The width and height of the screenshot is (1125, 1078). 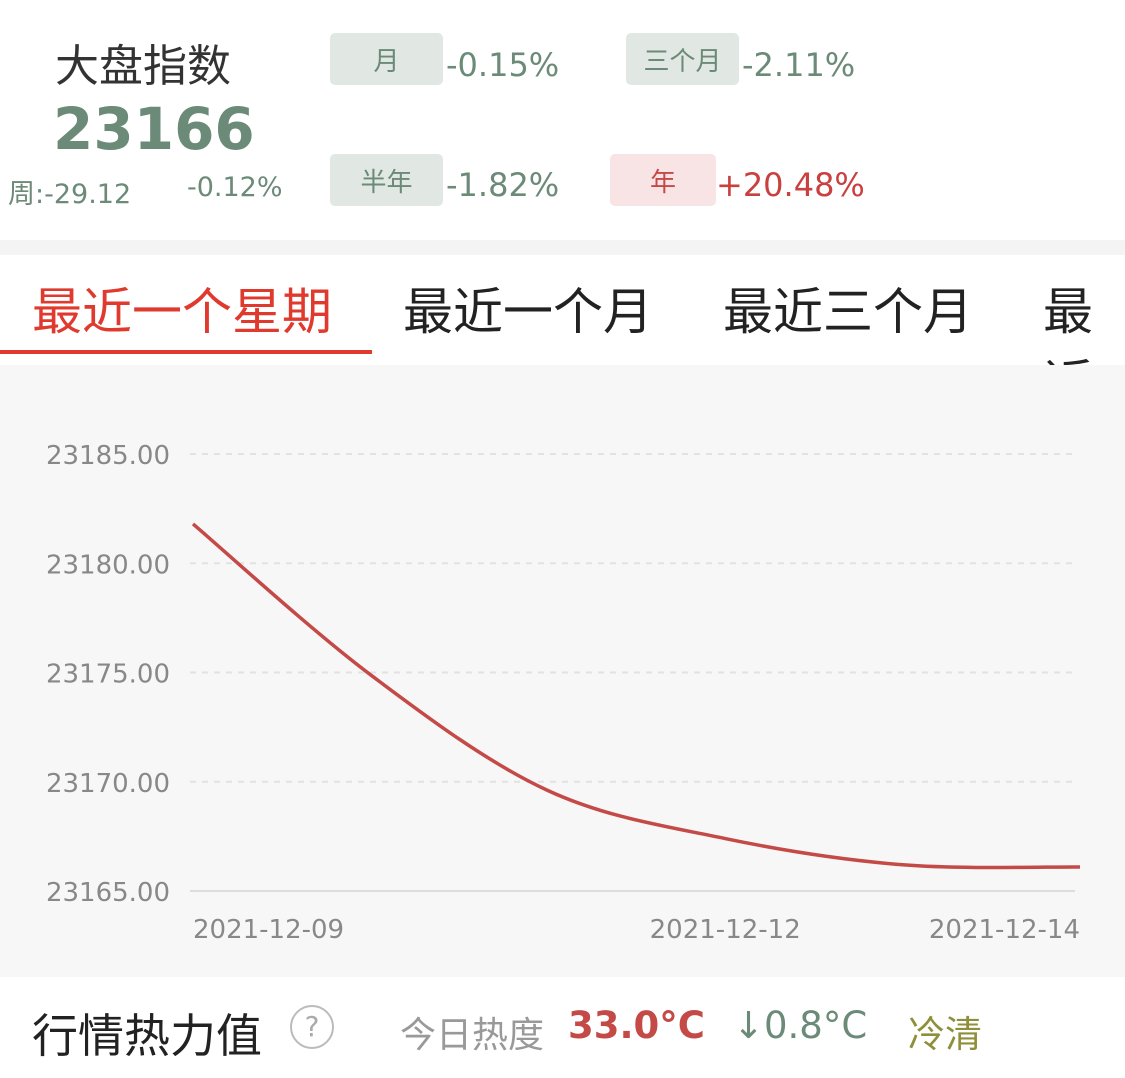 I want to click on x-tick-label: 2021-12-12, so click(x=725, y=930).